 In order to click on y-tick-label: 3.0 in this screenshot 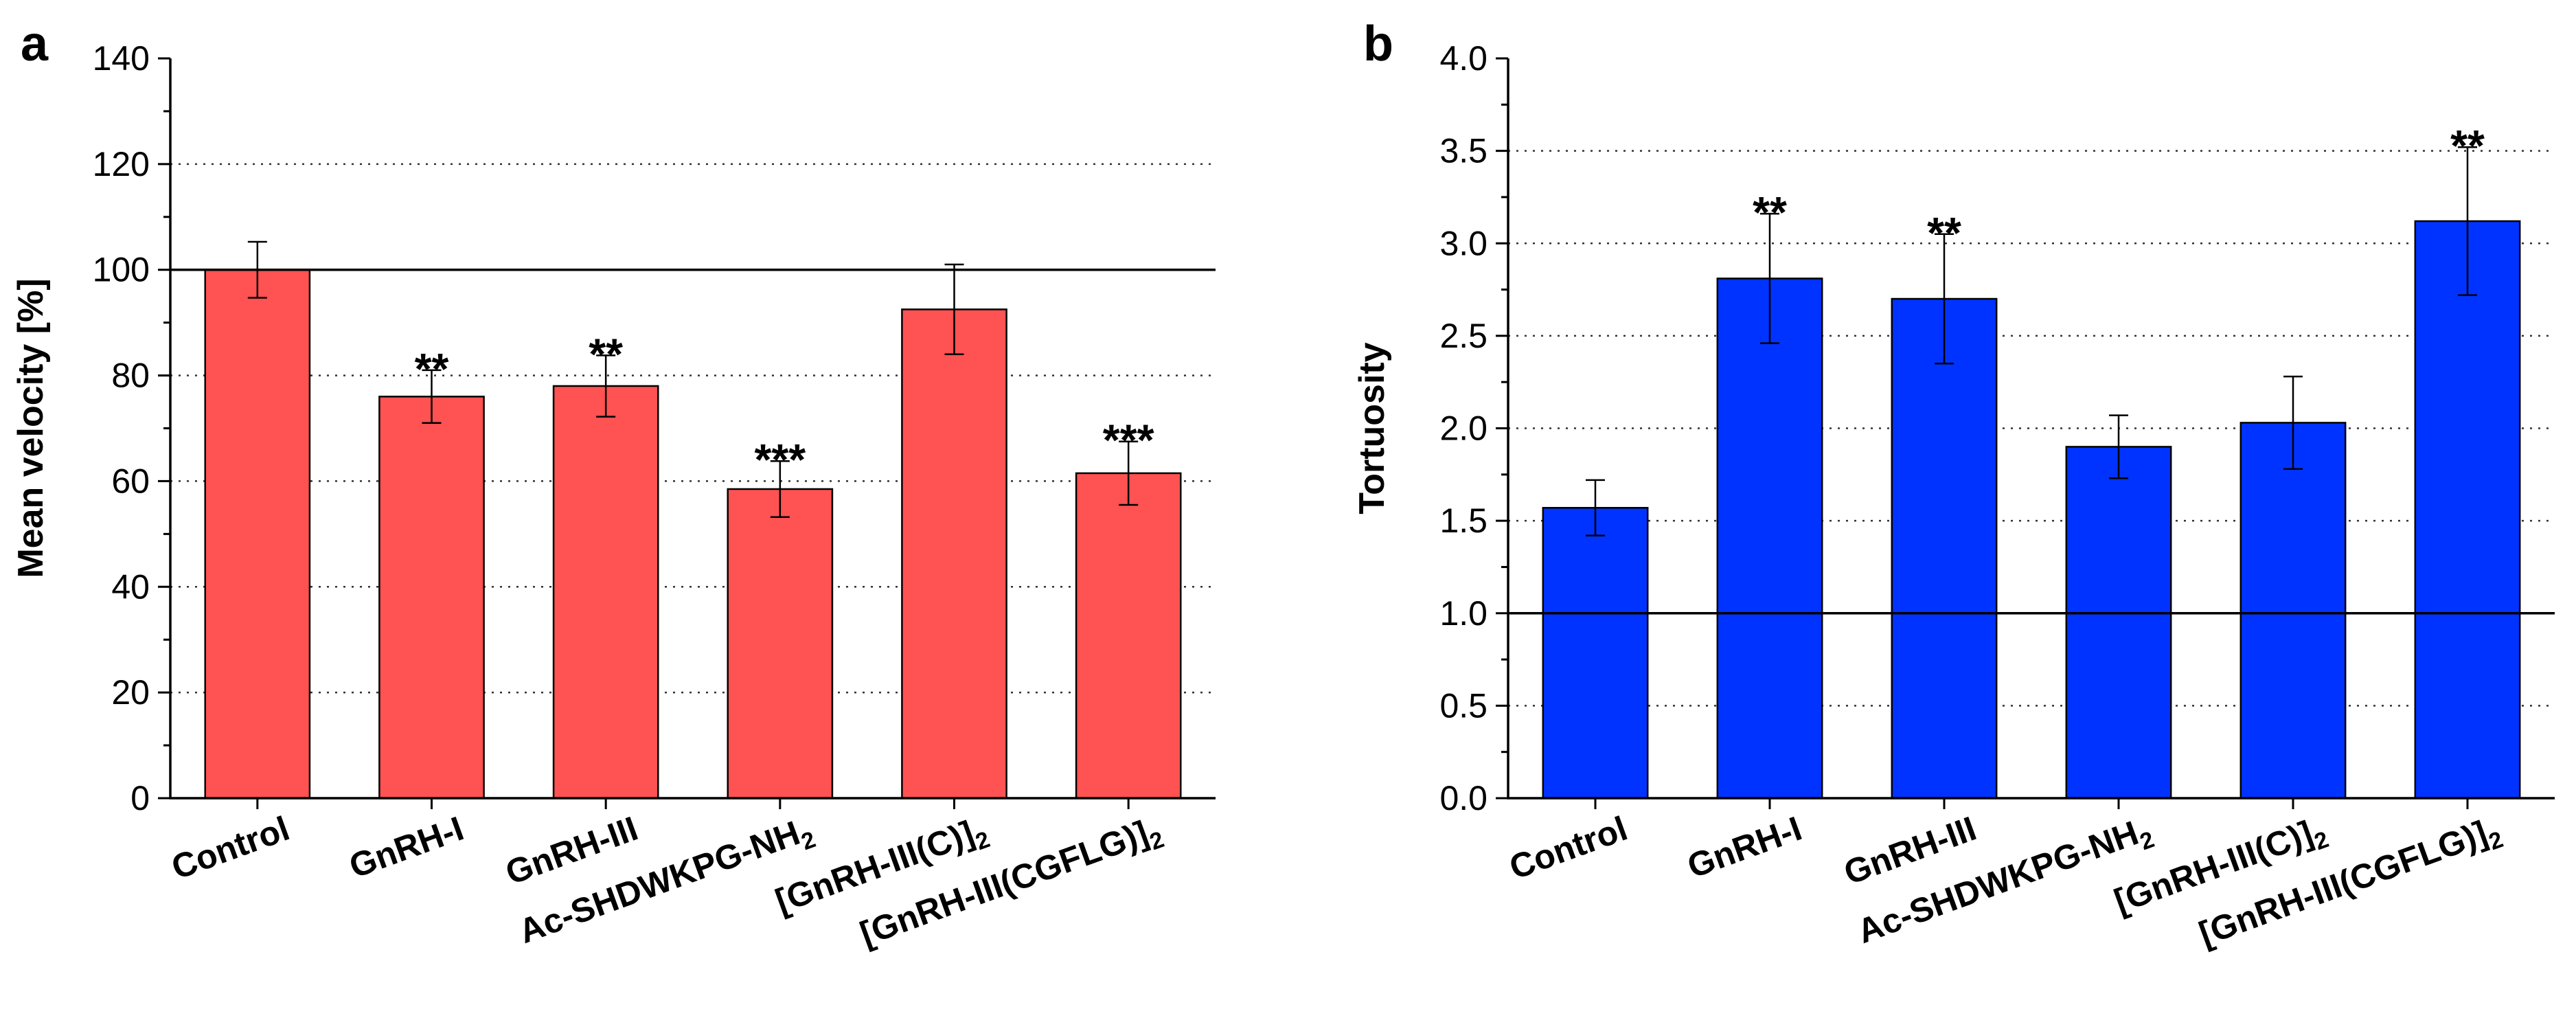, I will do `click(1463, 243)`.